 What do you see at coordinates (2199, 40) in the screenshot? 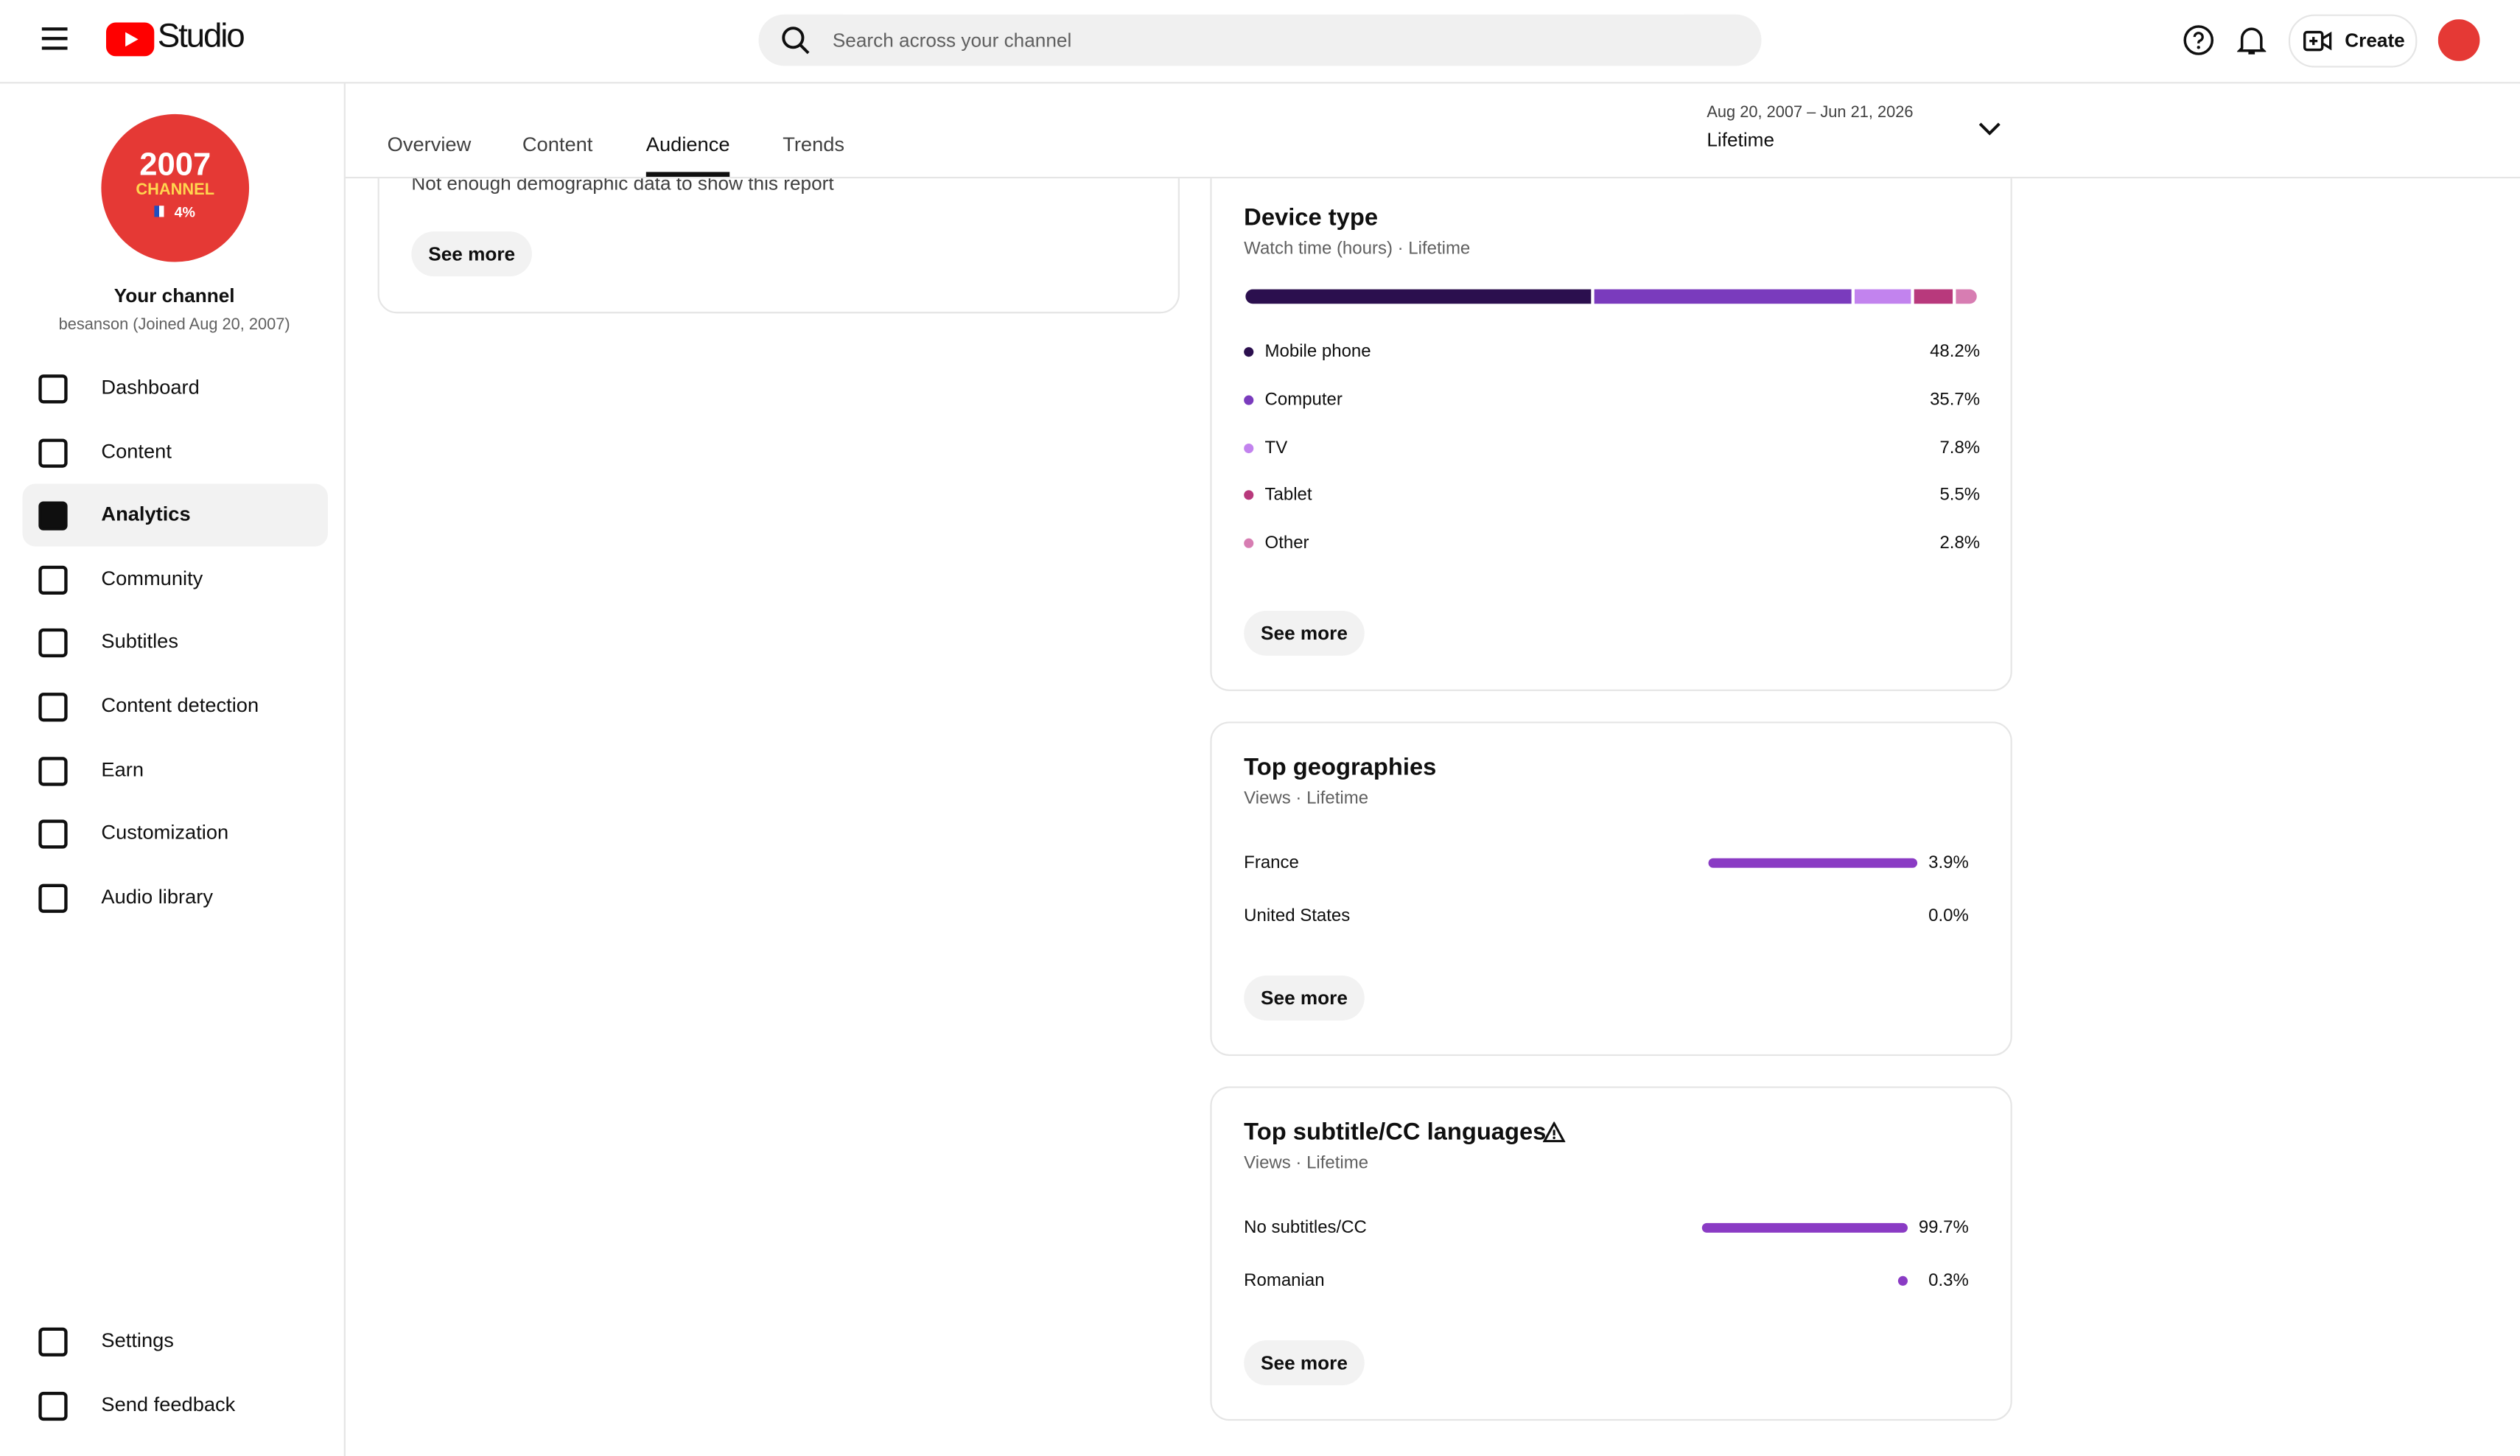
I see `help-icon` at bounding box center [2199, 40].